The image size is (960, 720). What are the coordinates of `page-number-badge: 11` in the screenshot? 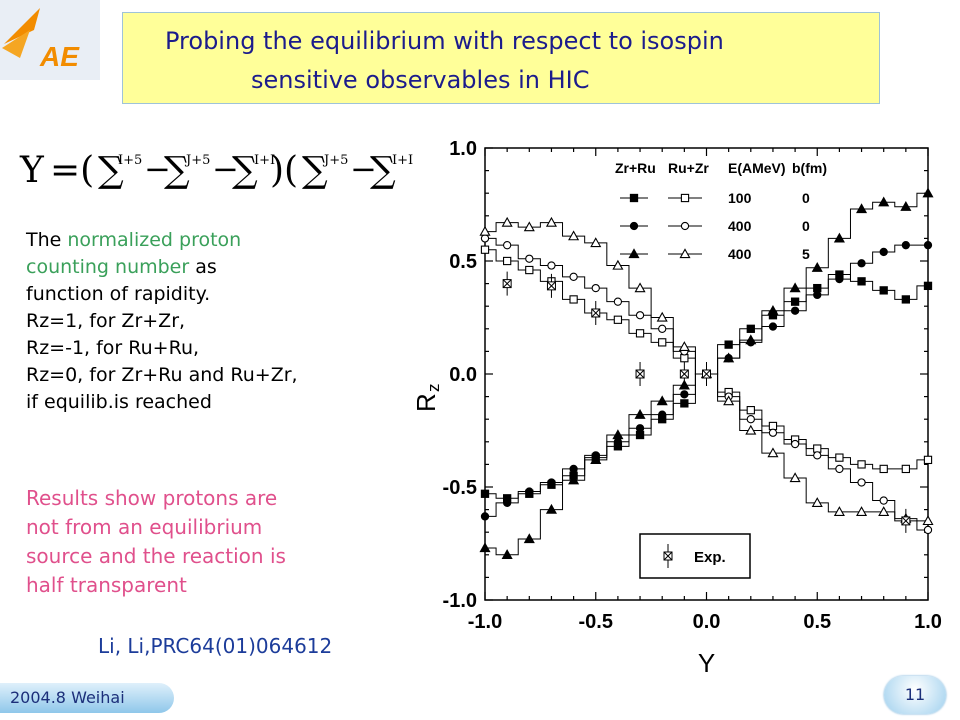 It's located at (915, 695).